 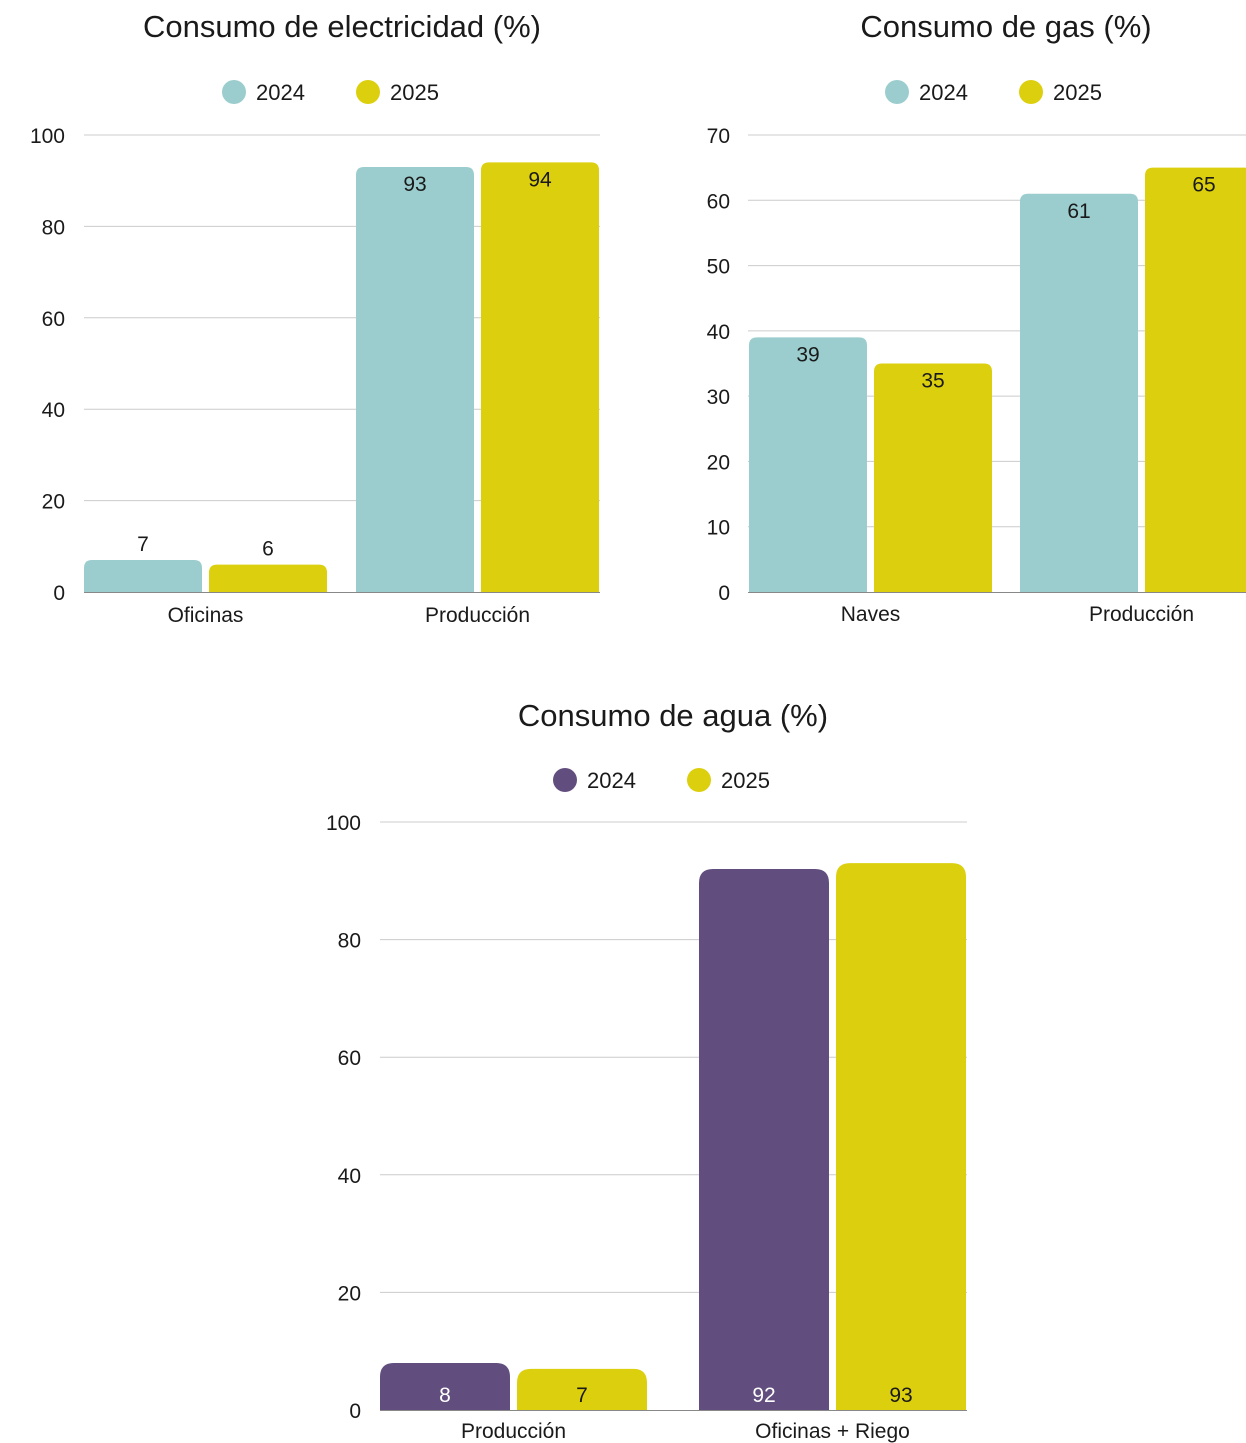 I want to click on bar-2024-Oficinas + Riego, so click(x=764, y=1139).